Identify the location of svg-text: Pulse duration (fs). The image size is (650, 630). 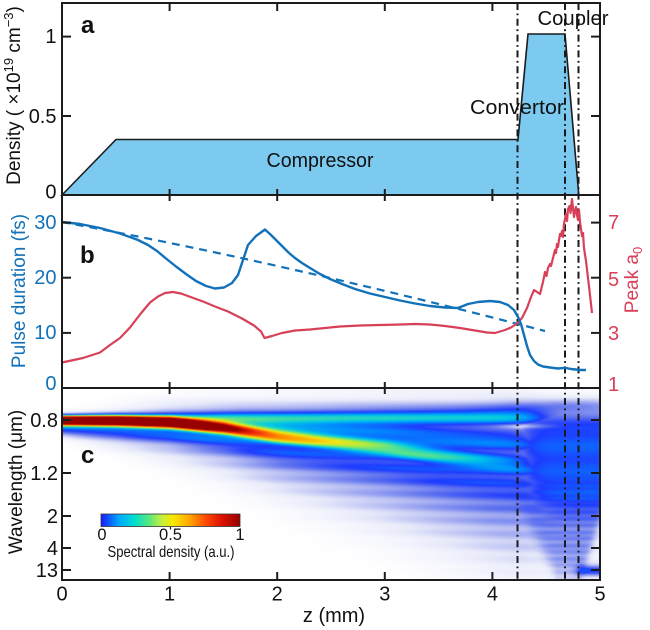
(19, 291).